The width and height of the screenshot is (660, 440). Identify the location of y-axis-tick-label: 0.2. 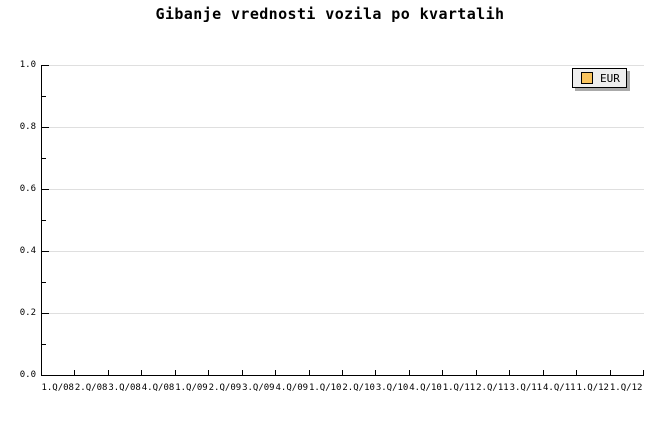
(27, 313).